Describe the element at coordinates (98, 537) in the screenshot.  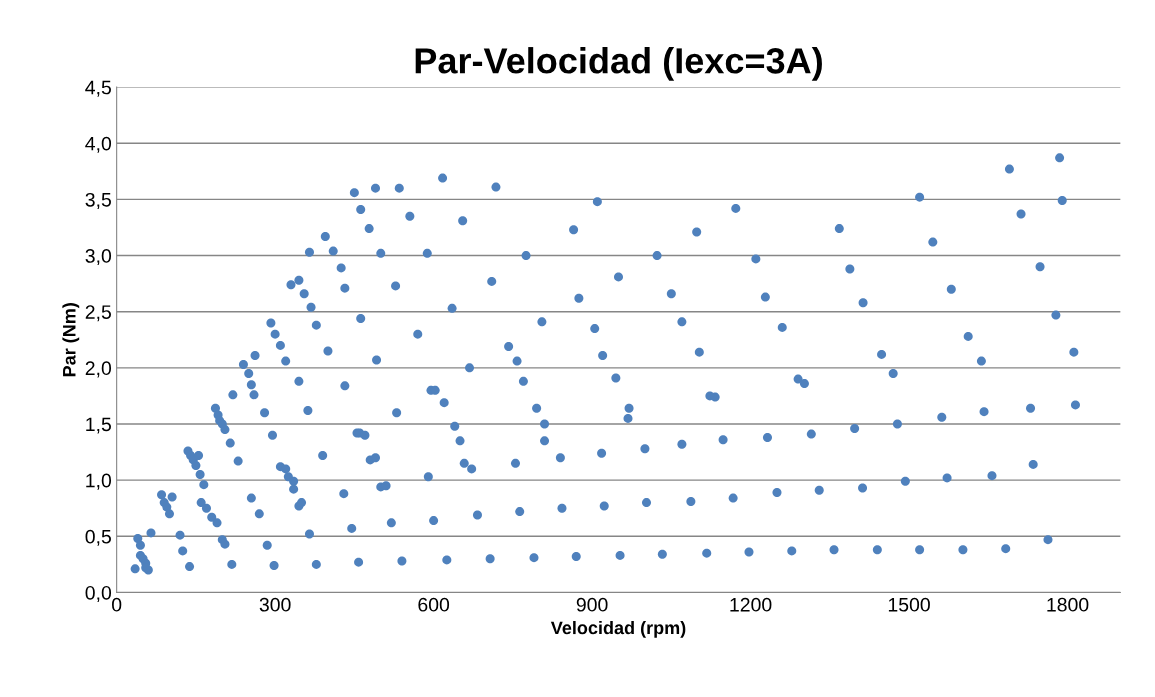
I see `y-tick-label: 0,5` at that location.